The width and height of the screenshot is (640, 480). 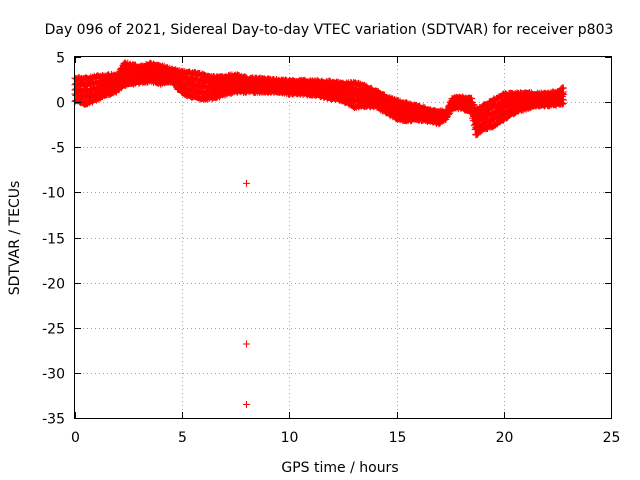 What do you see at coordinates (339, 468) in the screenshot?
I see `x-axis-label: GPS time / hours` at bounding box center [339, 468].